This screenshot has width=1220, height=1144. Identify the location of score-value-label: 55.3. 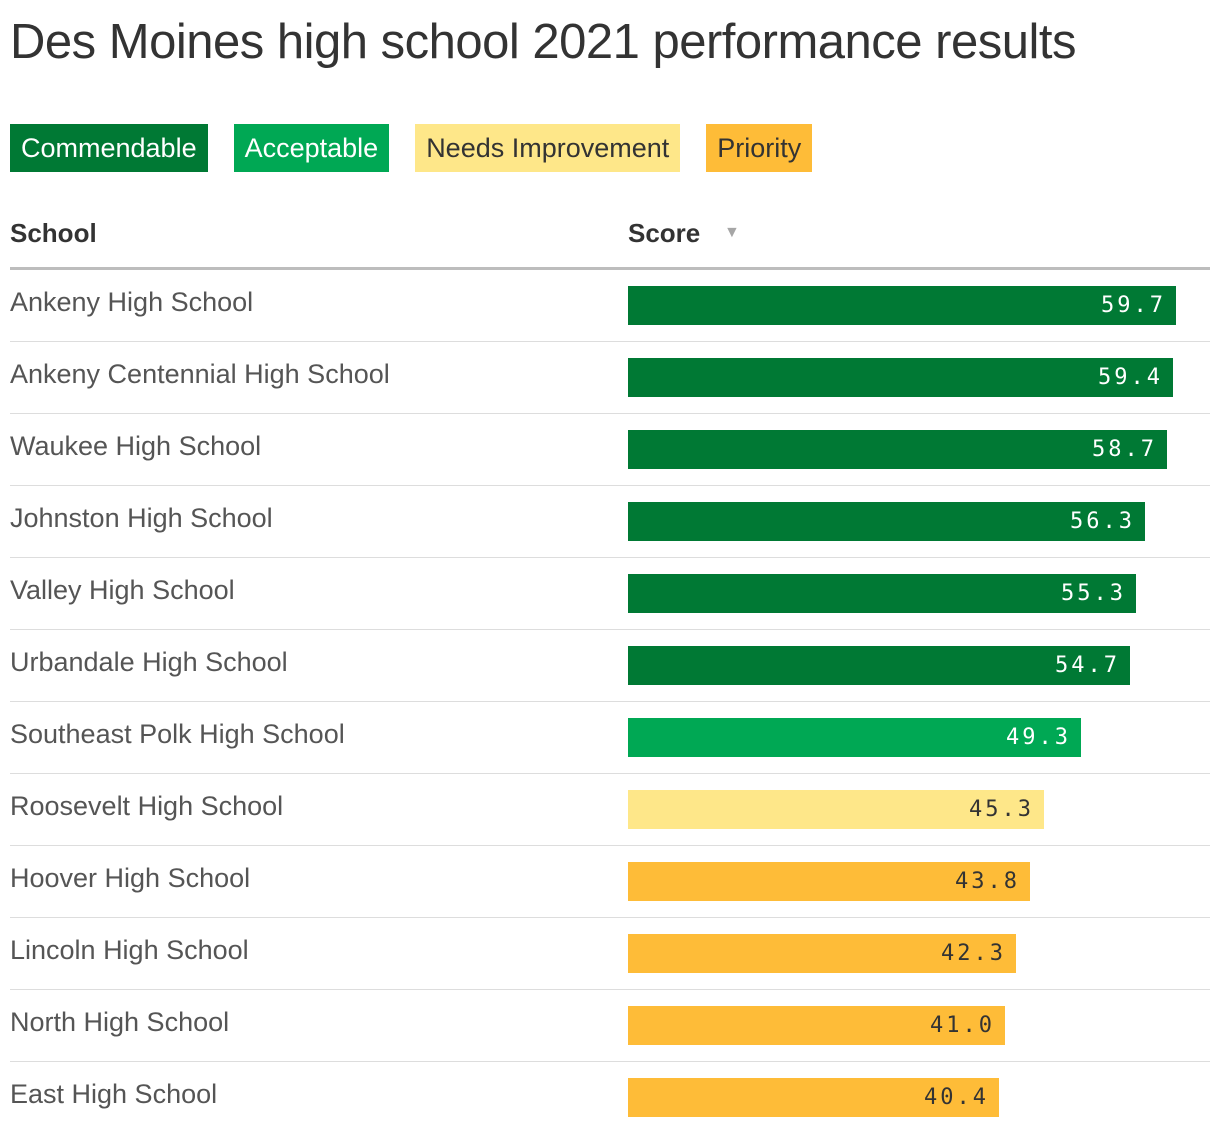
(1093, 593).